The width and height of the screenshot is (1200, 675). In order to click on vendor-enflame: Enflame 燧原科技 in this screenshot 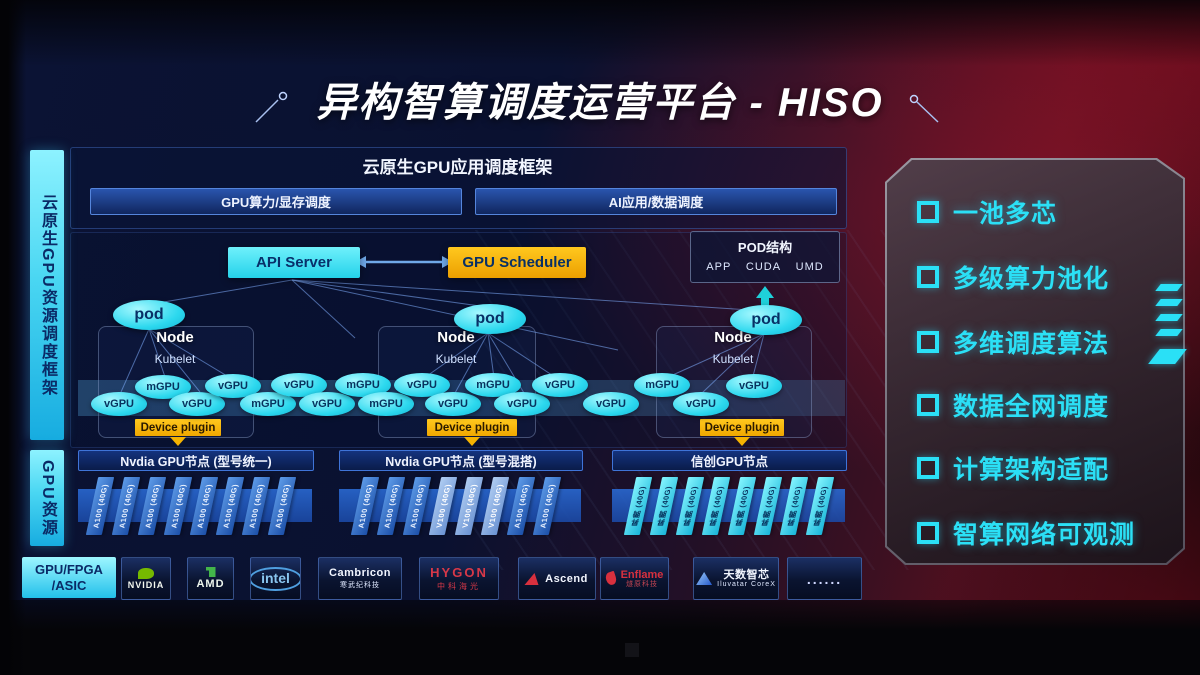, I will do `click(634, 578)`.